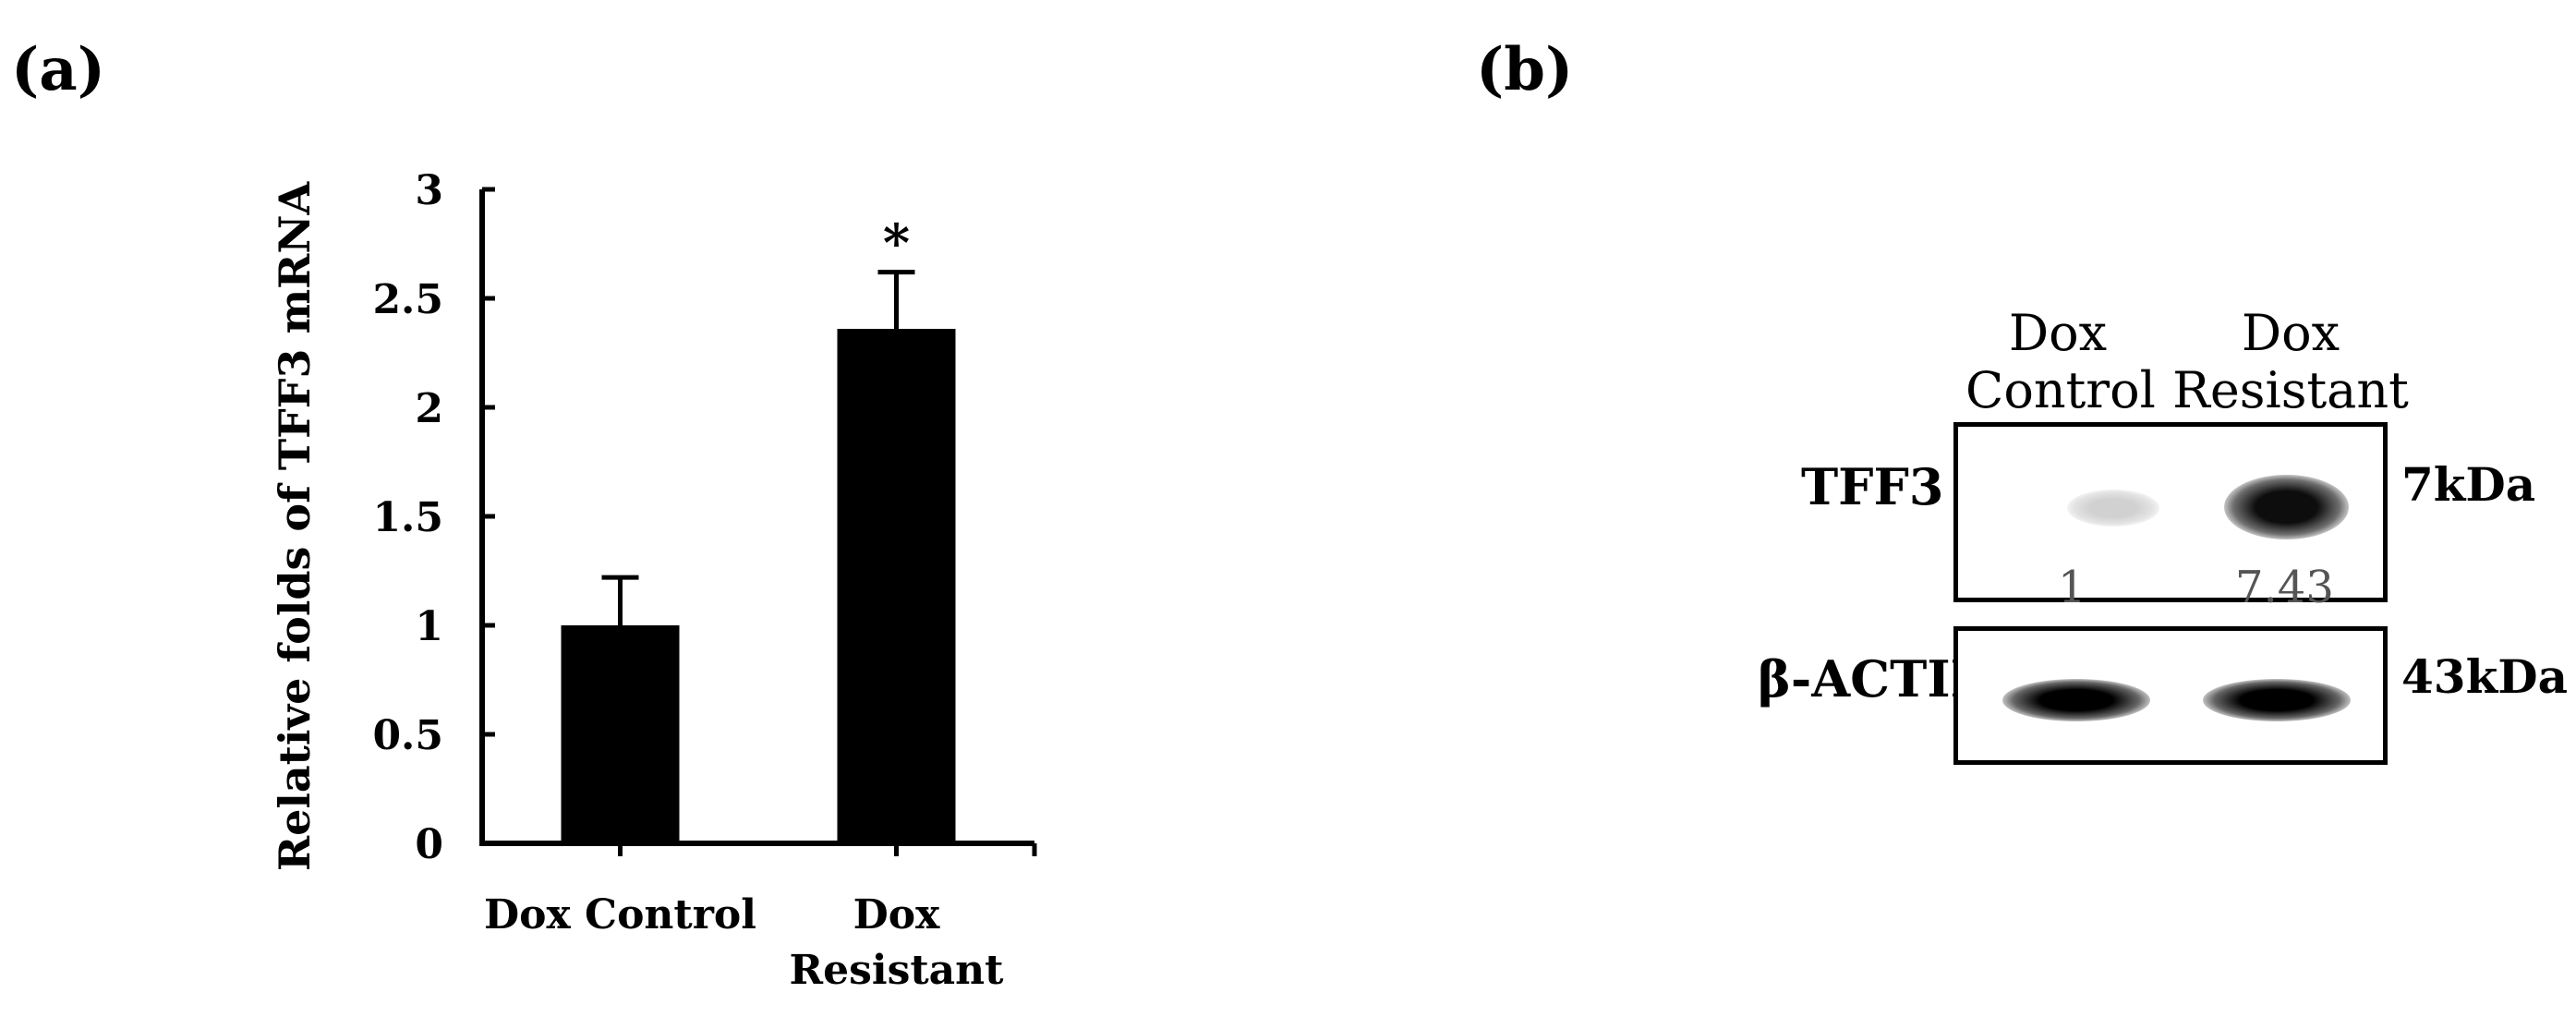  I want to click on x-tick-label: Dox Control, so click(620, 914).